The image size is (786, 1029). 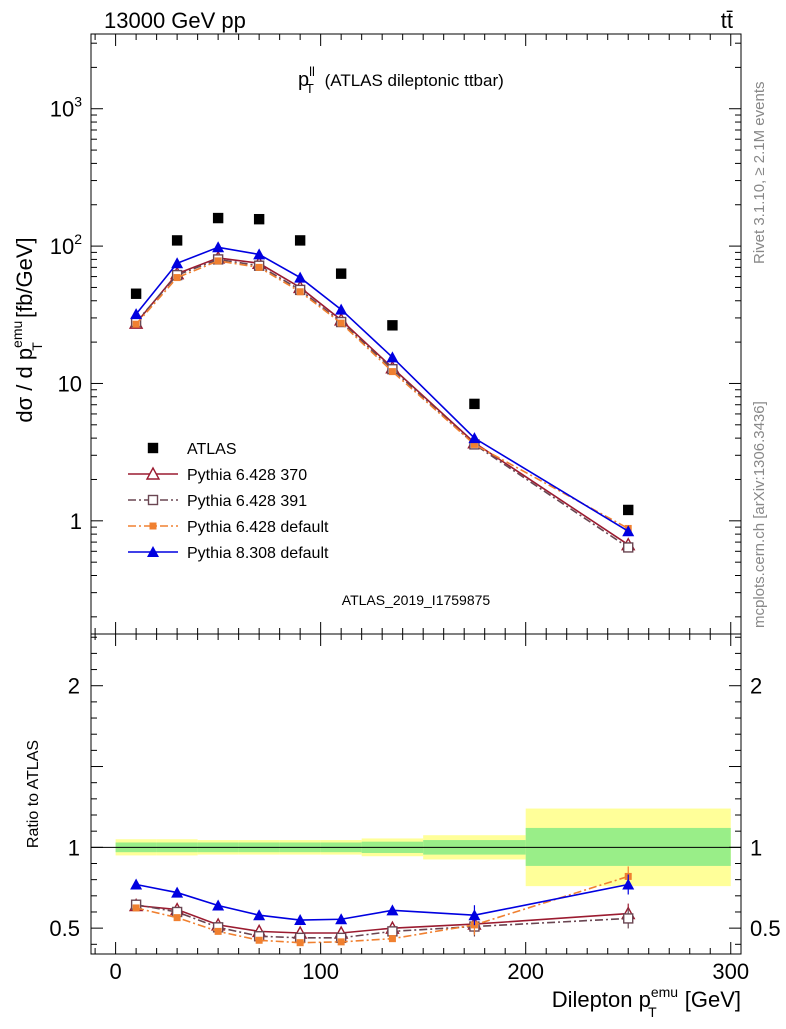 What do you see at coordinates (756, 686) in the screenshot?
I see `ratio-y-tick-label-right: 2` at bounding box center [756, 686].